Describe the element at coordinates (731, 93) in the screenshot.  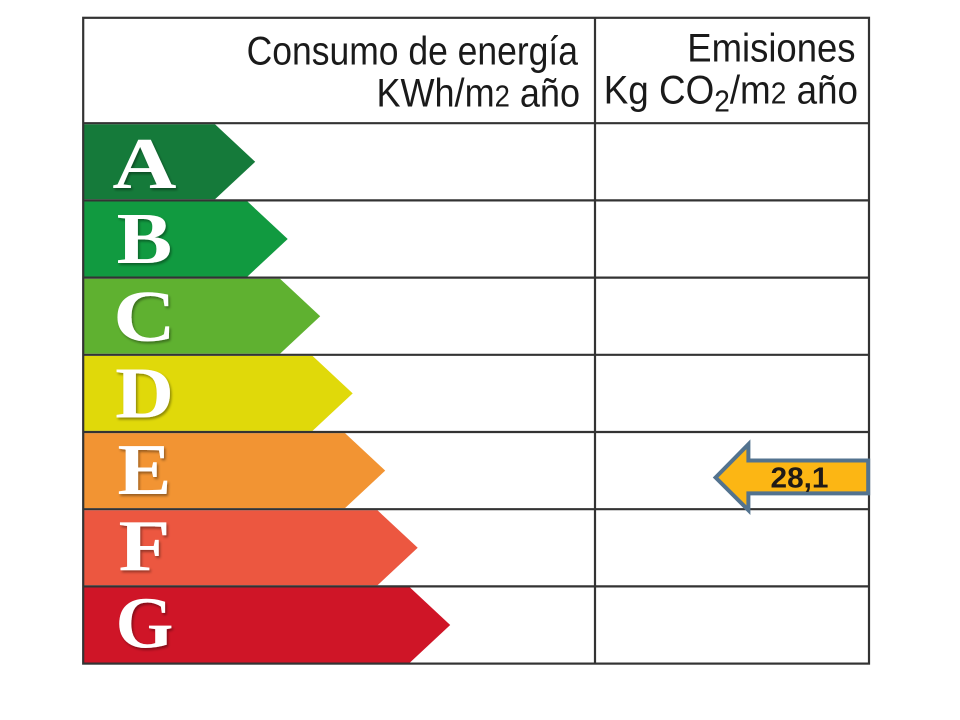
I see `svg-text: Kg CO2/m2 año` at that location.